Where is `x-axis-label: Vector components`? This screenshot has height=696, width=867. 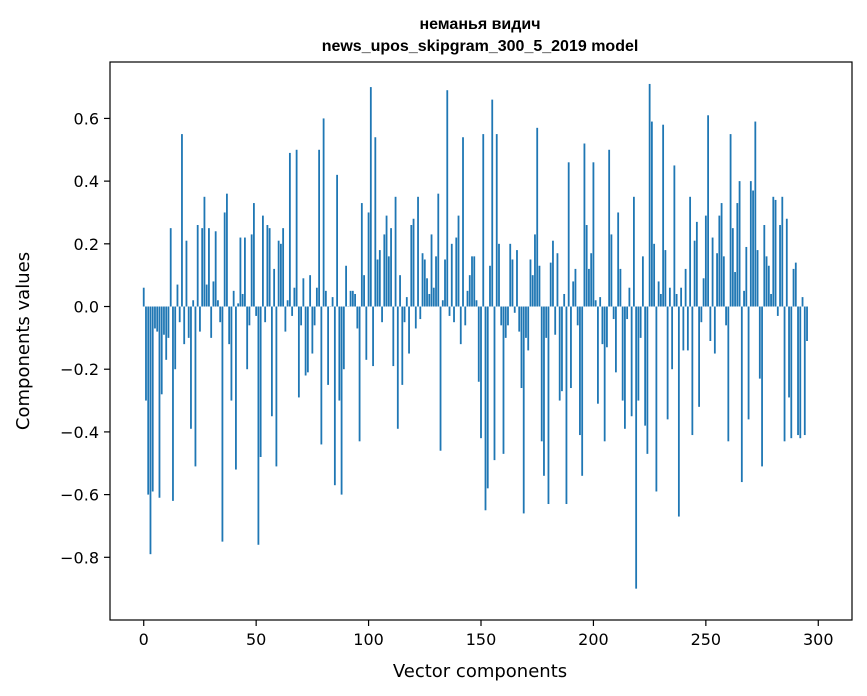
x-axis-label: Vector components is located at coordinates (480, 671).